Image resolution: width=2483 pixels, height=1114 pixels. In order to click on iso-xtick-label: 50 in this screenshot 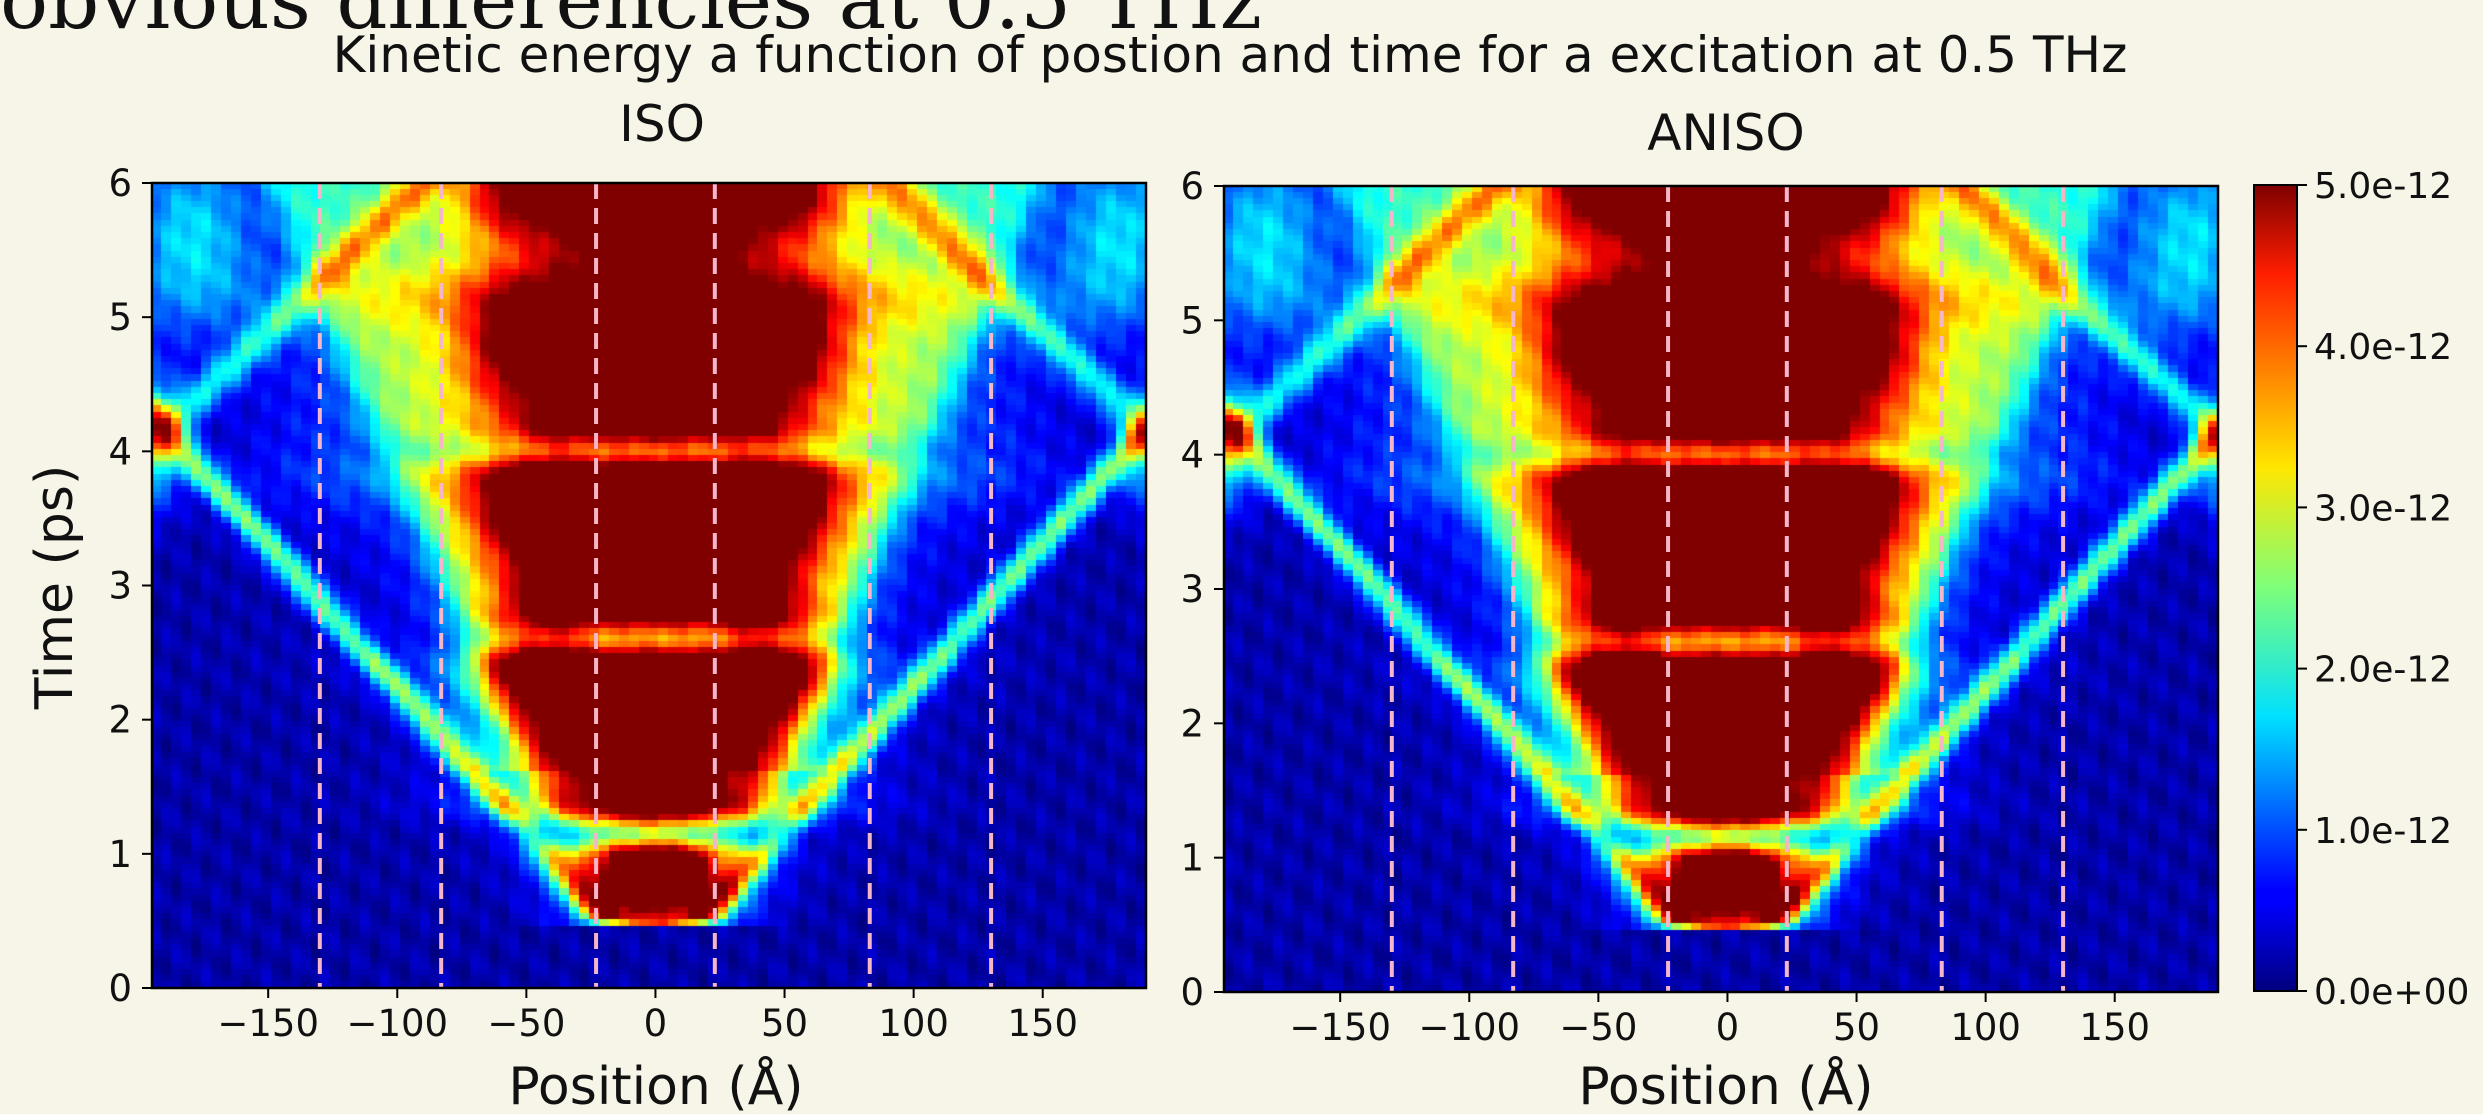, I will do `click(784, 1023)`.